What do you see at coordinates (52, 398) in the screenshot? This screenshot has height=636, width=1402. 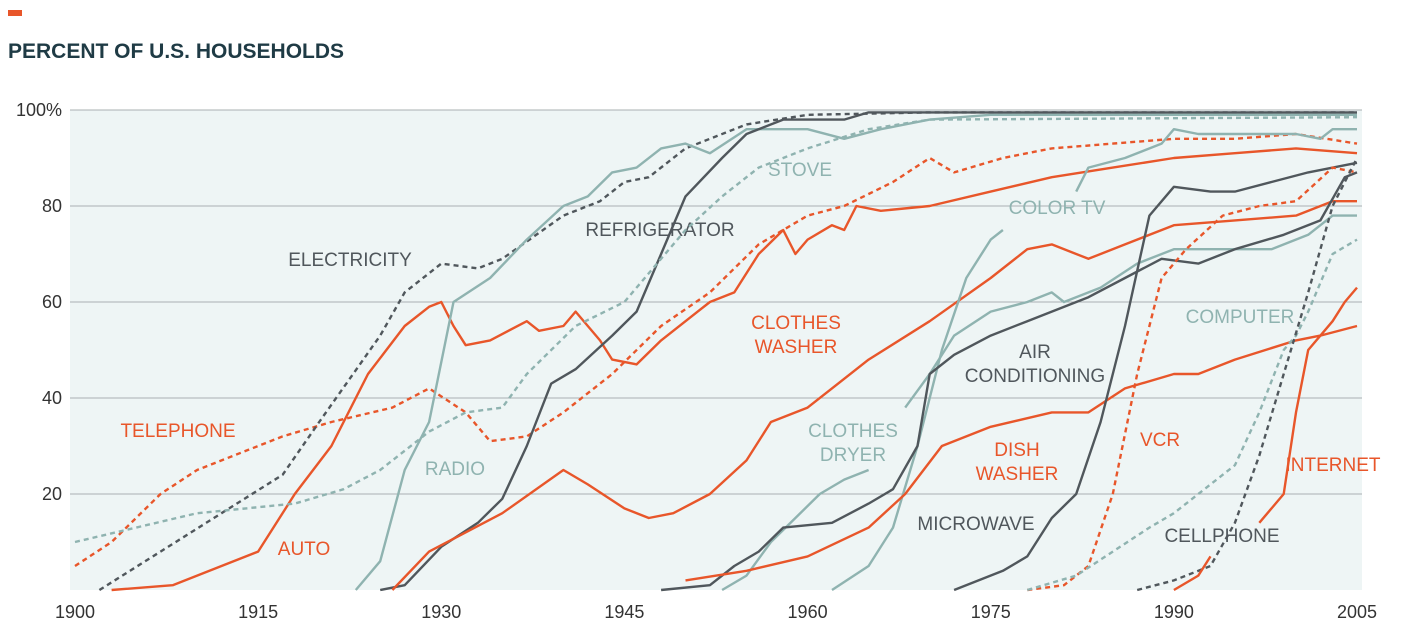 I see `y-tick-label: 40` at bounding box center [52, 398].